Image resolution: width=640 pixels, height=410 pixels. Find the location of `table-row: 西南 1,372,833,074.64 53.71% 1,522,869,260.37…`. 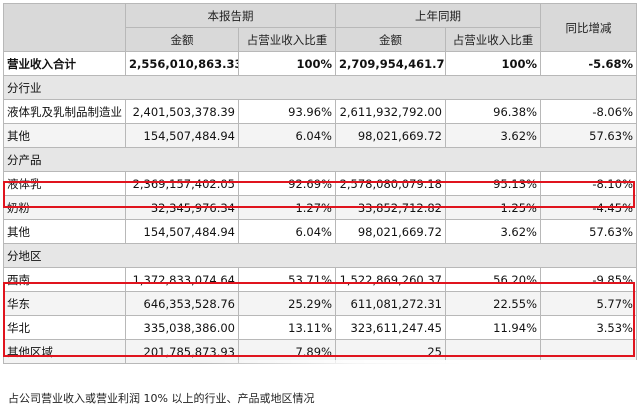

table-row: 西南 1,372,833,074.64 53.71% 1,522,869,260.37… is located at coordinates (320, 279).